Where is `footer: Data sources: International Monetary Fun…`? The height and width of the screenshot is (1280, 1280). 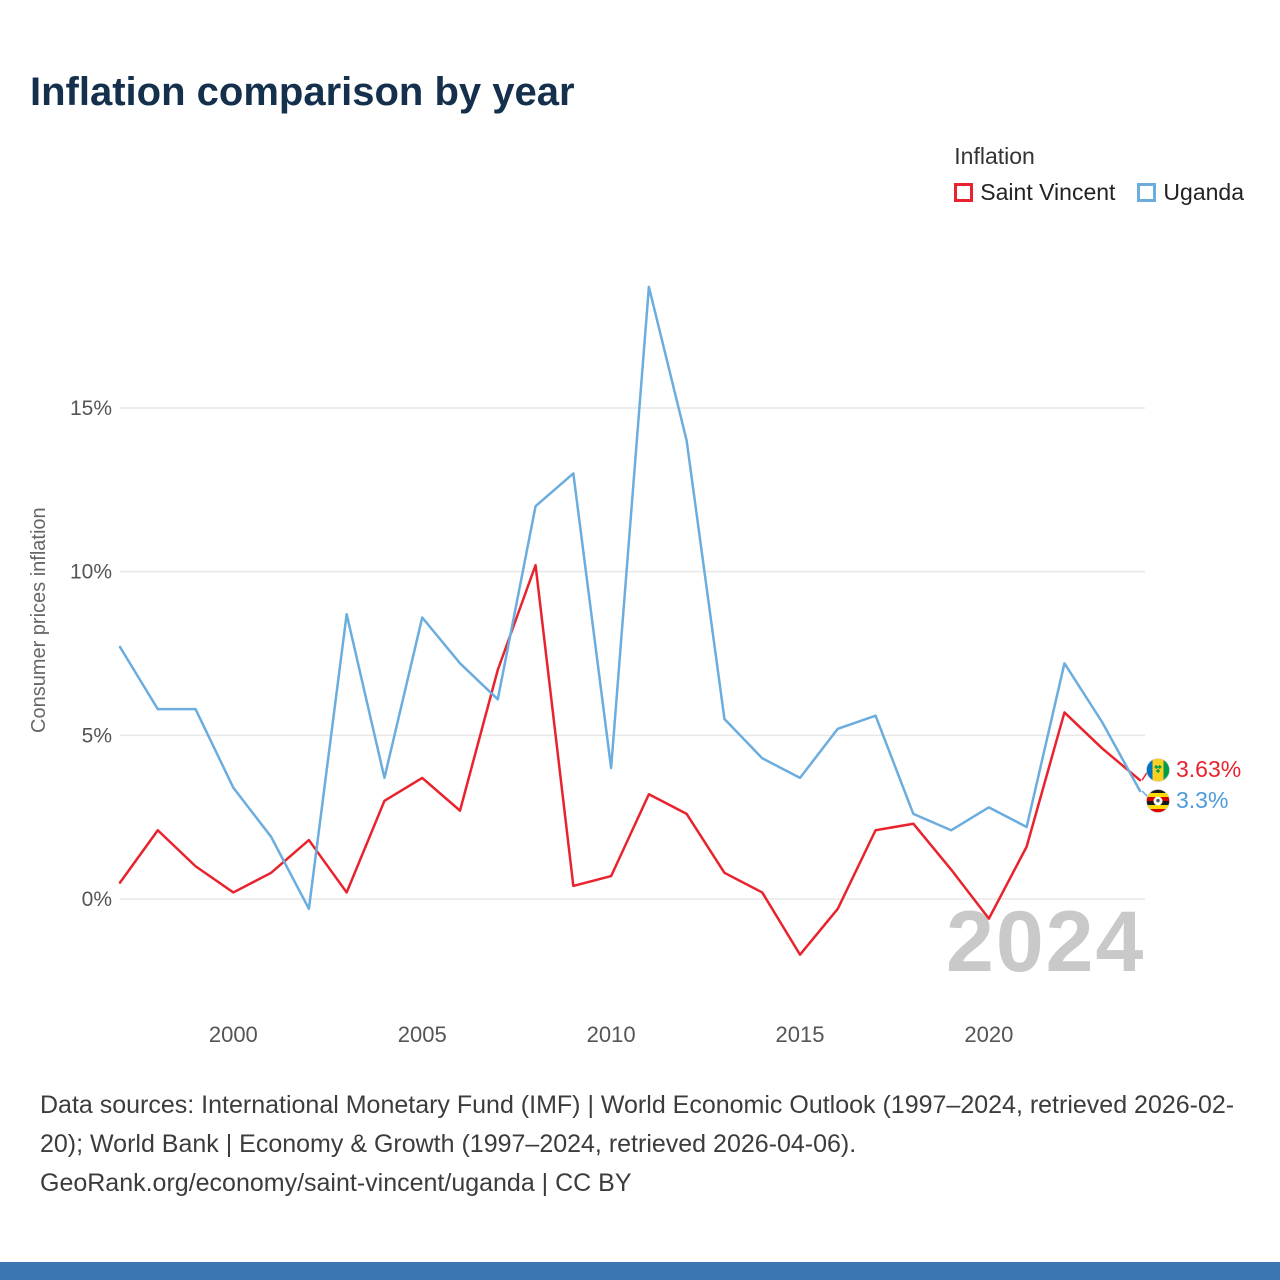
footer: Data sources: International Monetary Fun… is located at coordinates (648, 1144).